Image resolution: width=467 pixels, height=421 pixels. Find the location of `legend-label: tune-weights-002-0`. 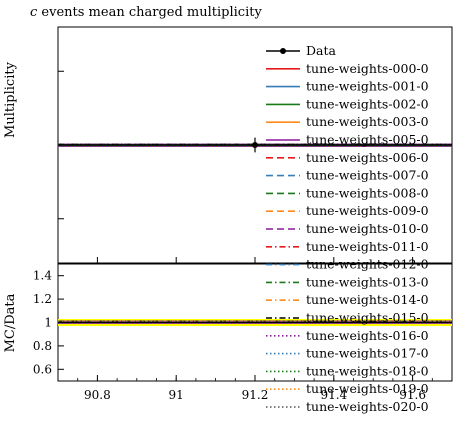

legend-label: tune-weights-002-0 is located at coordinates (367, 103).